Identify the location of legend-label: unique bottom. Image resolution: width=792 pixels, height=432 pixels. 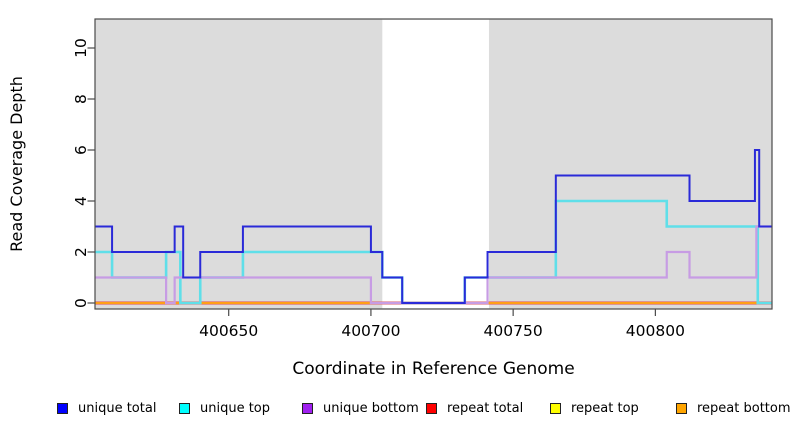
(371, 408).